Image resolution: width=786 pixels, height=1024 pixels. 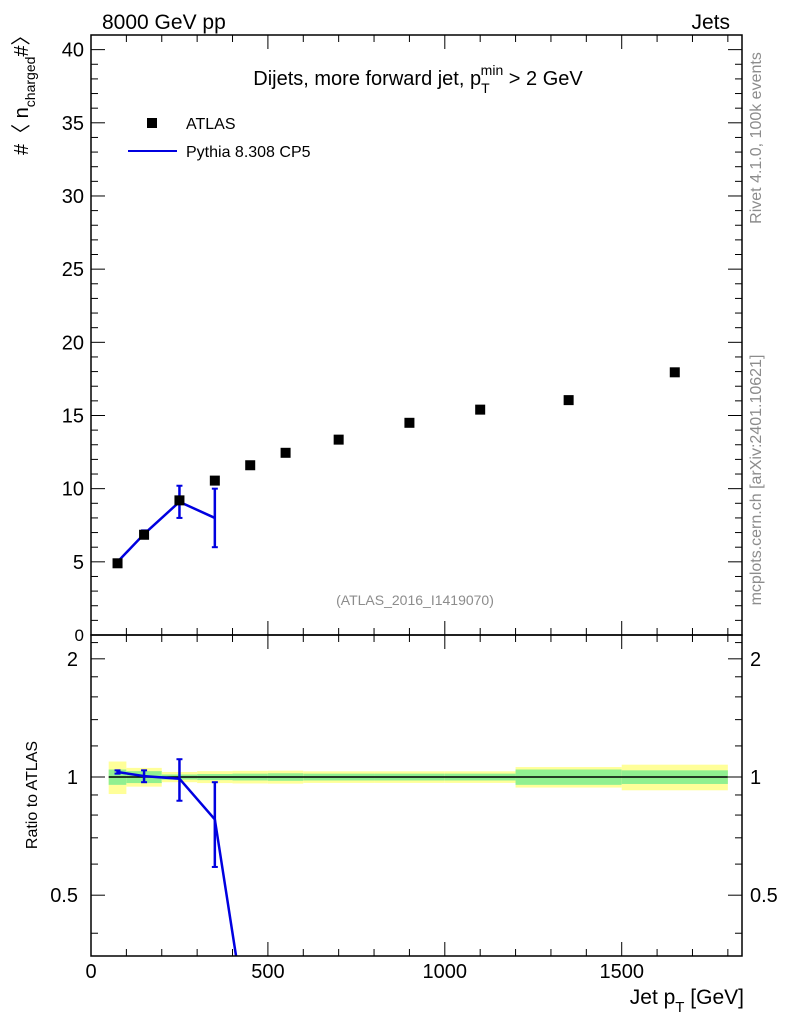 I want to click on ratio-y-tick-label-left: 1, so click(x=72, y=778).